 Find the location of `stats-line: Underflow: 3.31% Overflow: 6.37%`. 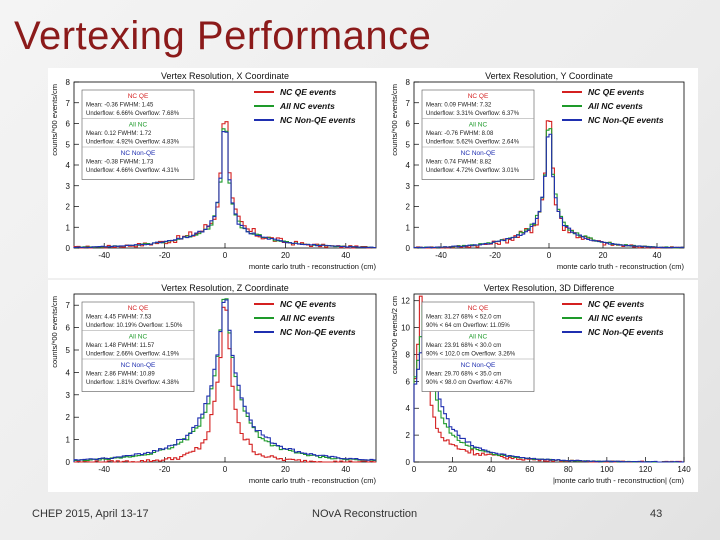

stats-line: Underflow: 3.31% Overflow: 6.37% is located at coordinates (473, 114).